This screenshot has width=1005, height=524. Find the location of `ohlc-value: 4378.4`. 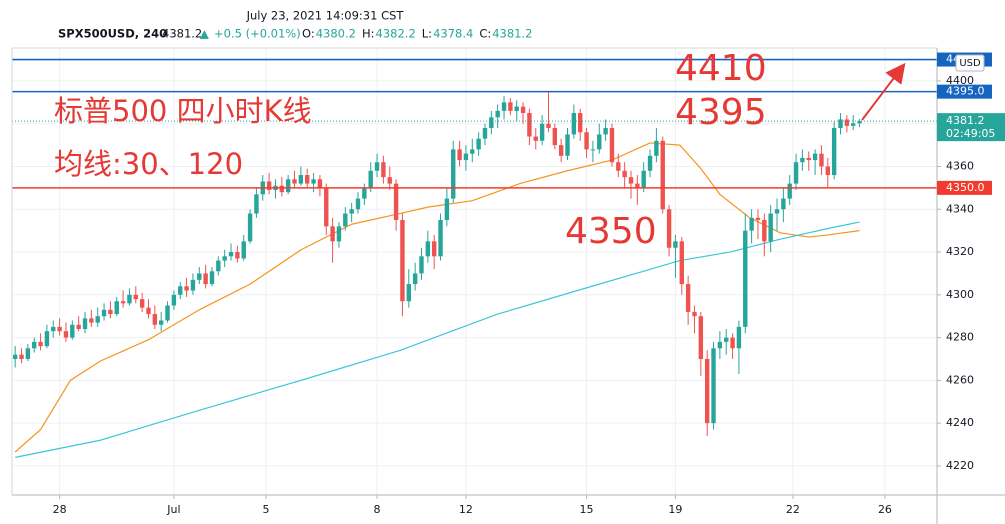

ohlc-value: 4378.4 is located at coordinates (453, 34).